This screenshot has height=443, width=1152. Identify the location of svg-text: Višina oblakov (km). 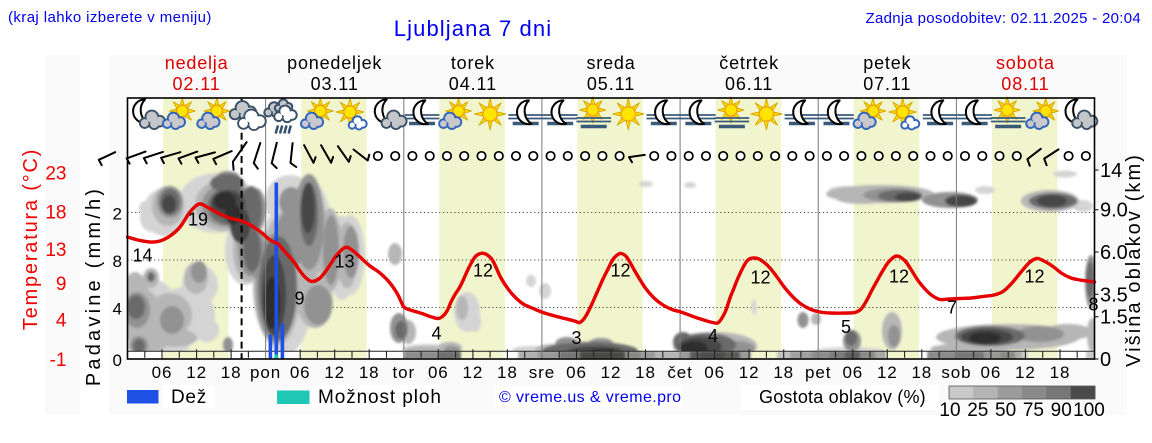
(1134, 260).